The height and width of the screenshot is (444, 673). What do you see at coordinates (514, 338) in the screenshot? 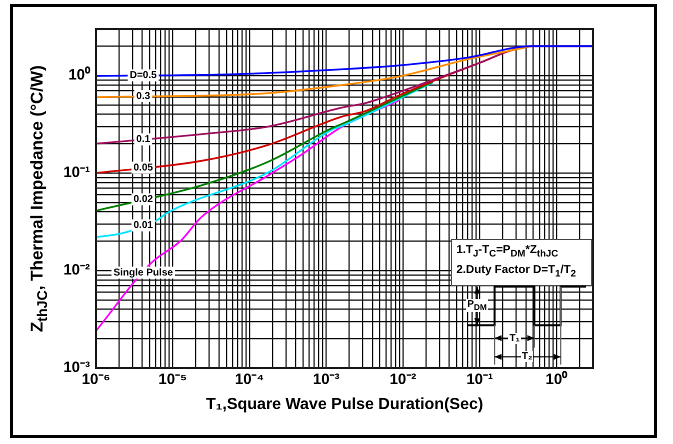
I see `annotation: T₁` at bounding box center [514, 338].